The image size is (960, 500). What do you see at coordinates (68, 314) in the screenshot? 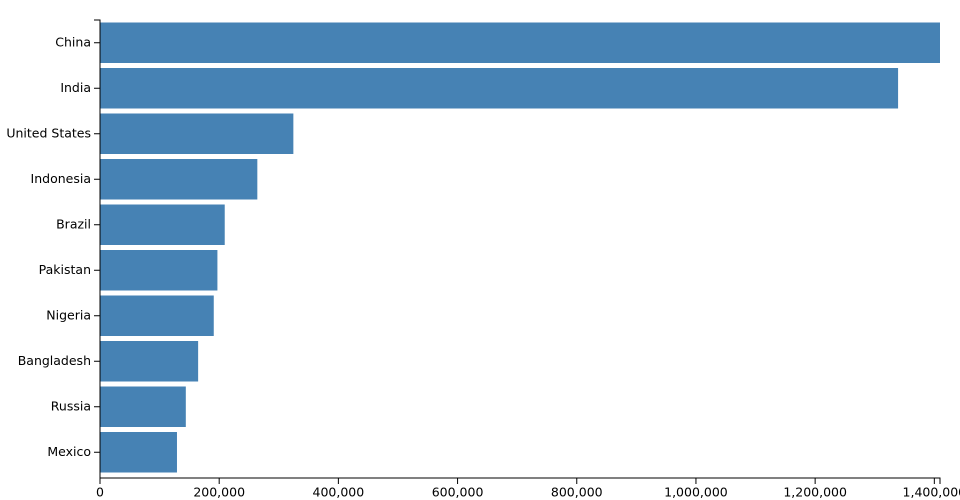
I see `y-tick-label: Nigeria` at bounding box center [68, 314].